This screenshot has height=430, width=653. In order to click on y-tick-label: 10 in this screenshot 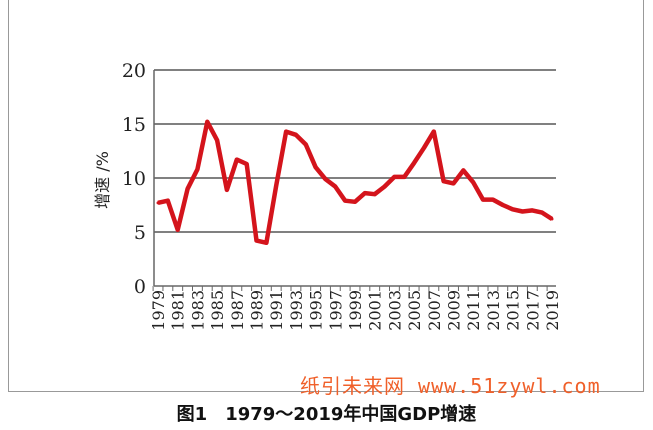, I will do `click(134, 179)`.